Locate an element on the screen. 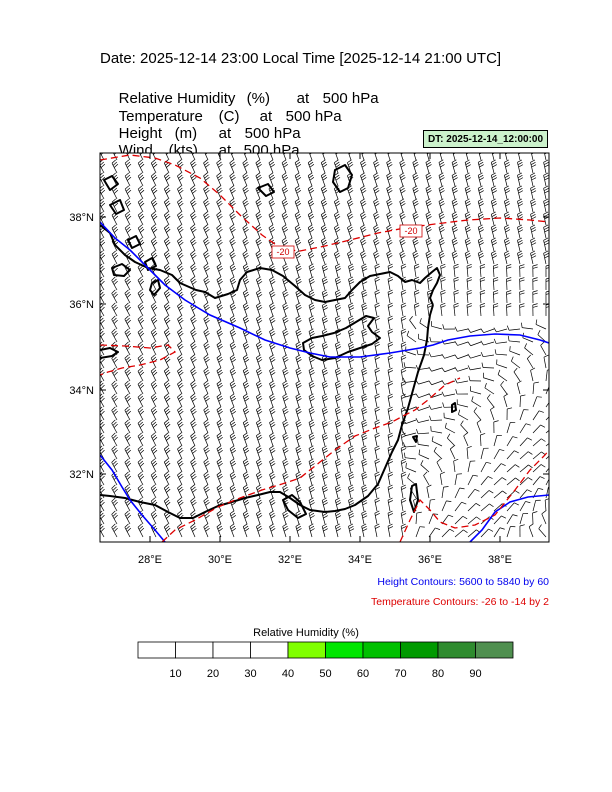  coastline-small-island is located at coordinates (454, 407).